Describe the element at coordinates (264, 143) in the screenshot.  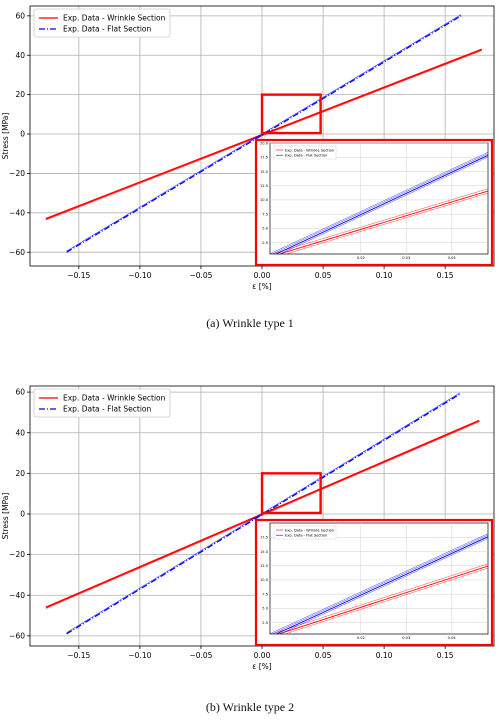
I see `inset-y-tick-label: 20.0` at that location.